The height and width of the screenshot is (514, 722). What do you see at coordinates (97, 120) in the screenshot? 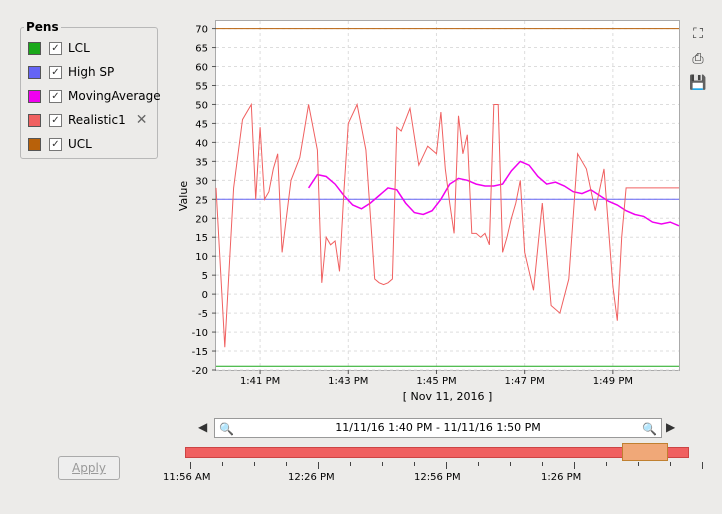
I see `pen-label: Realistic1` at bounding box center [97, 120].